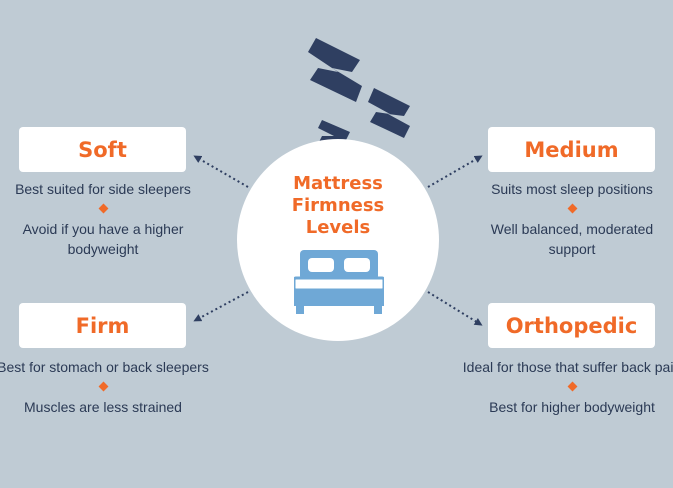  What do you see at coordinates (221, 306) in the screenshot?
I see `arrow-to-firm` at bounding box center [221, 306].